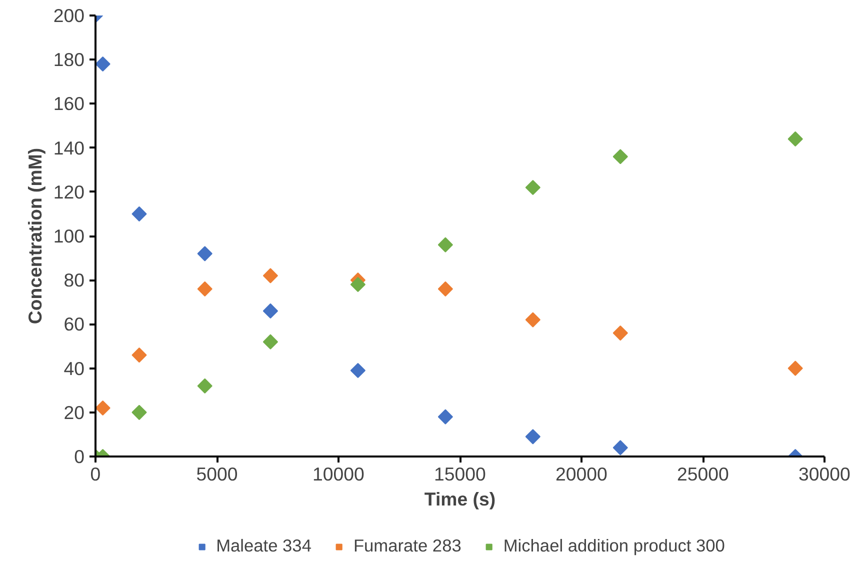 The image size is (859, 571). What do you see at coordinates (95, 474) in the screenshot?
I see `x-tick-label: 0` at bounding box center [95, 474].